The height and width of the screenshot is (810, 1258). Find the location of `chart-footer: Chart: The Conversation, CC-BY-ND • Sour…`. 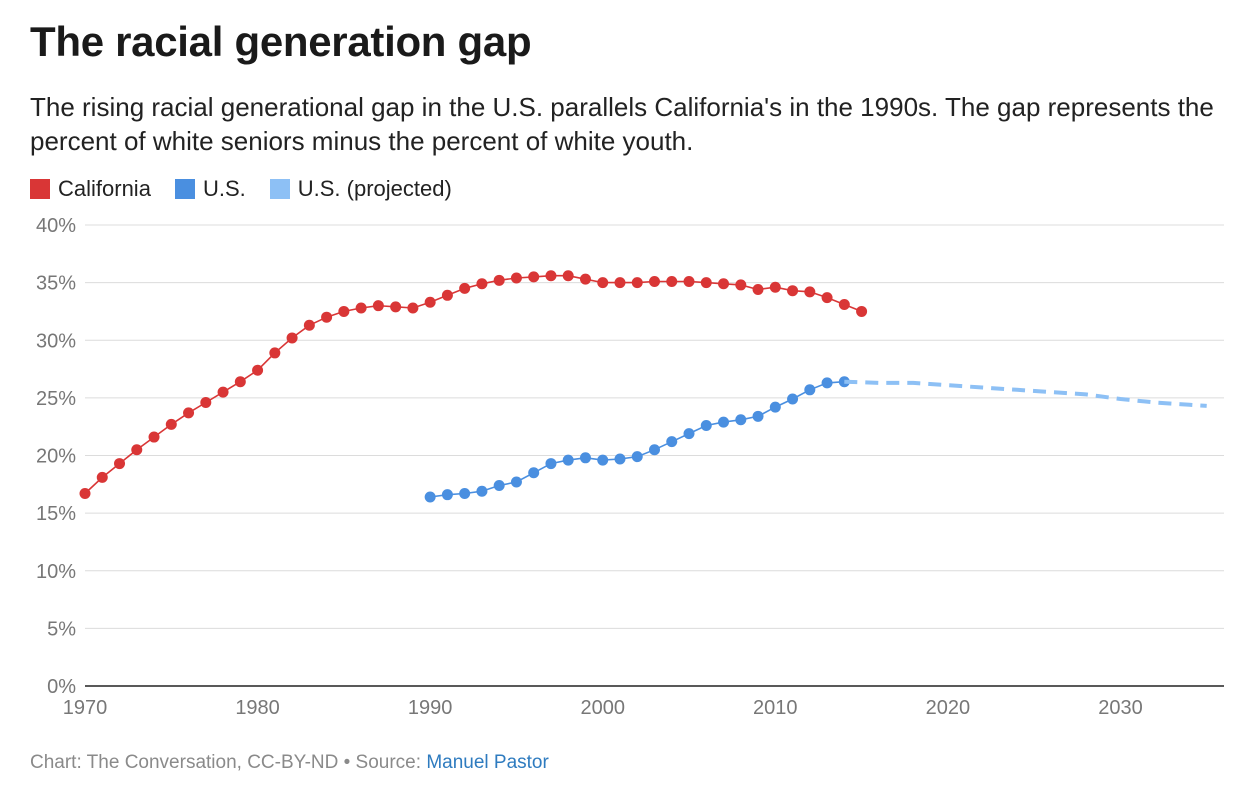

chart-footer: Chart: The Conversation, CC-BY-ND • Sour… is located at coordinates (289, 763).